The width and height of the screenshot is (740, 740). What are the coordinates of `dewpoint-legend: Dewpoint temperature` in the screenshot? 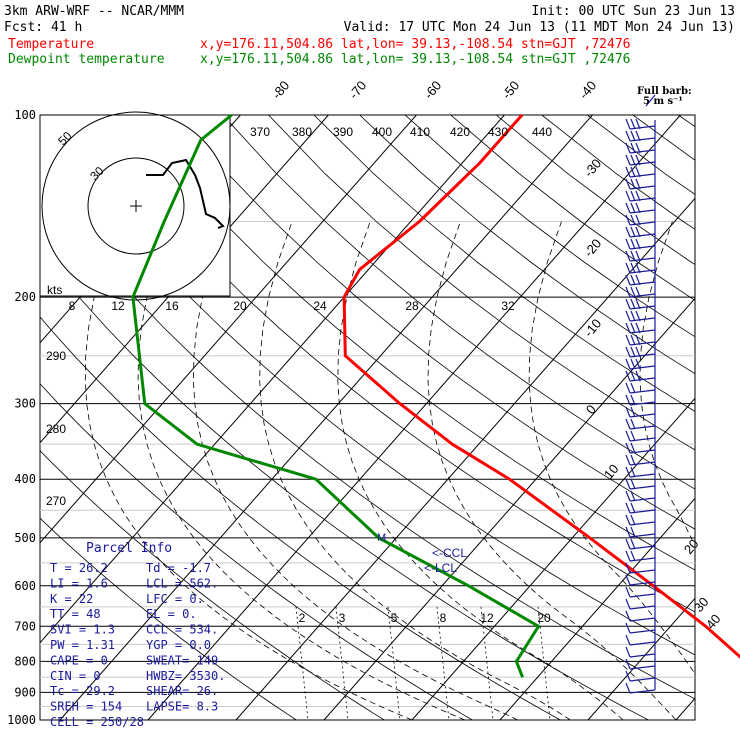 It's located at (86, 59).